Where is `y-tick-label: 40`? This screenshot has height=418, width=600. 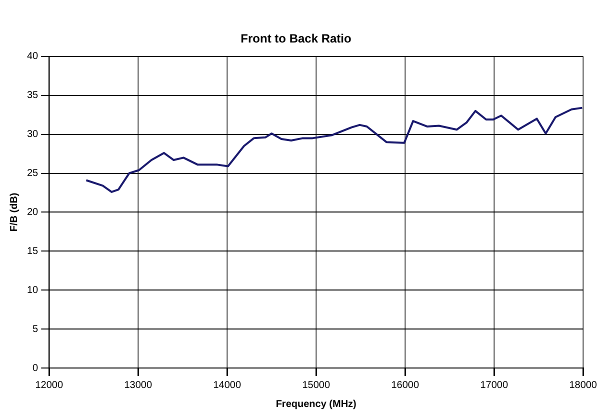
y-tick-label: 40 is located at coordinates (33, 56).